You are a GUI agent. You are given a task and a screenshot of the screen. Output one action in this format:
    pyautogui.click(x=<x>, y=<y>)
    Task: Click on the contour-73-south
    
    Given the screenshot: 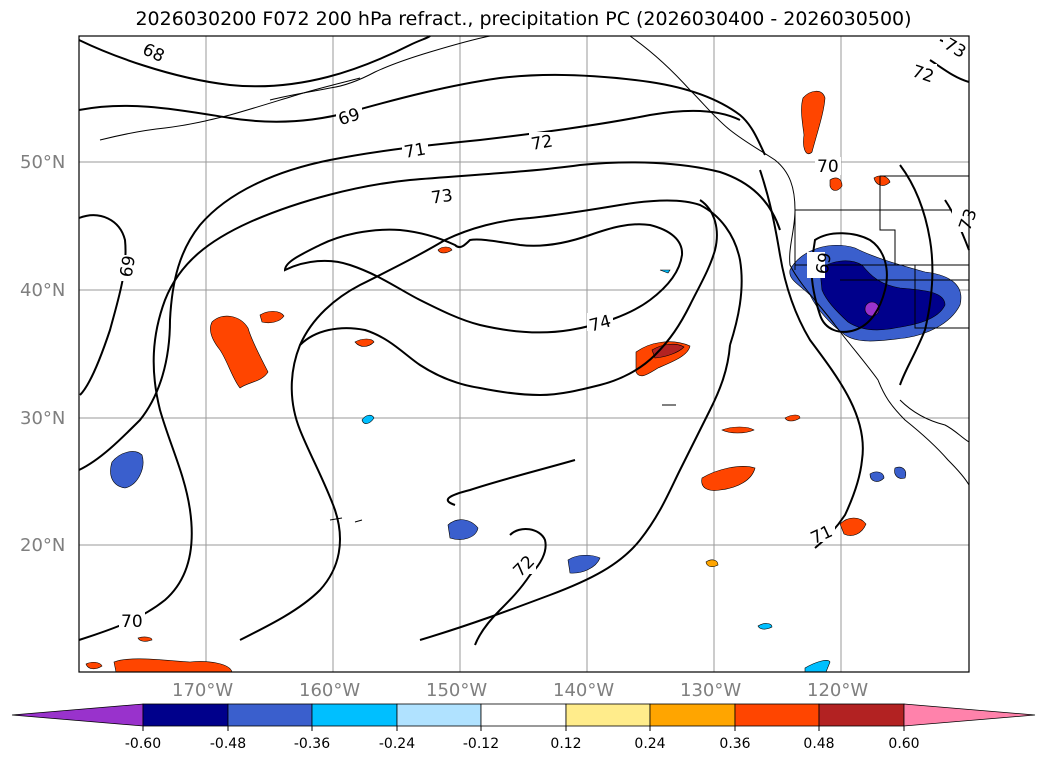 What is the action you would take?
    pyautogui.click(x=511, y=482)
    